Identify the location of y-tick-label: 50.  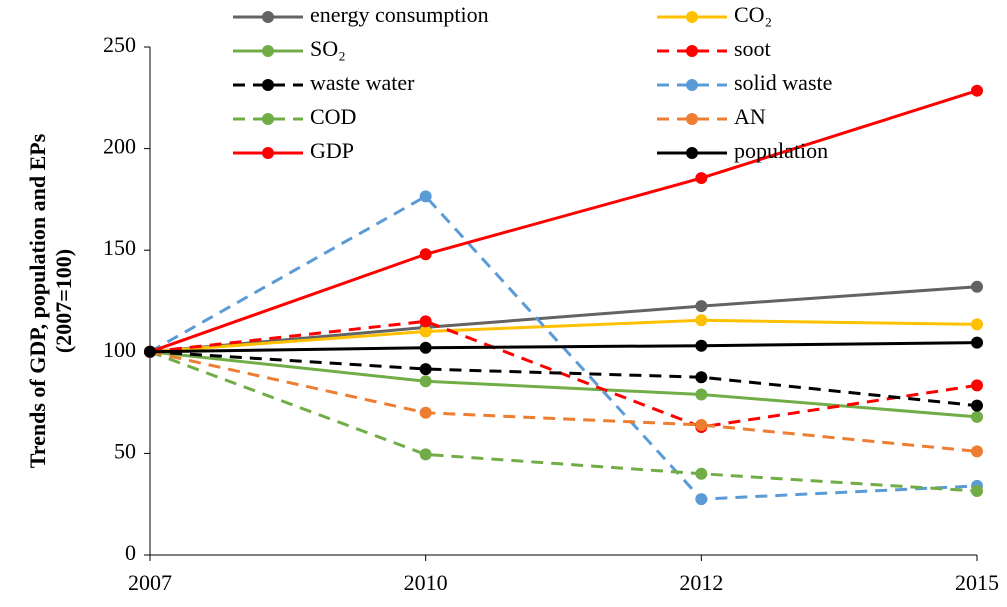
(125, 450).